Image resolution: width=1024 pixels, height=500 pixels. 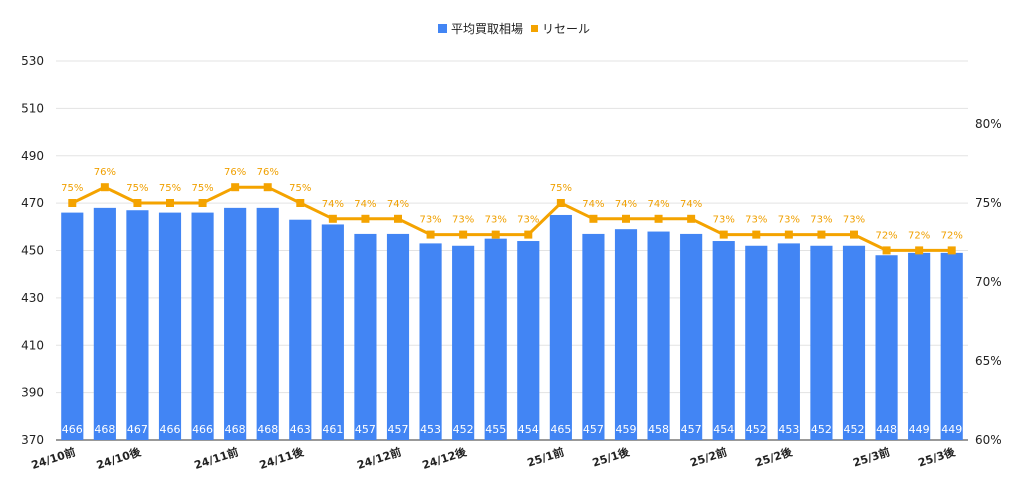 What do you see at coordinates (988, 282) in the screenshot?
I see `y-right-tick-label: 70%` at bounding box center [988, 282].